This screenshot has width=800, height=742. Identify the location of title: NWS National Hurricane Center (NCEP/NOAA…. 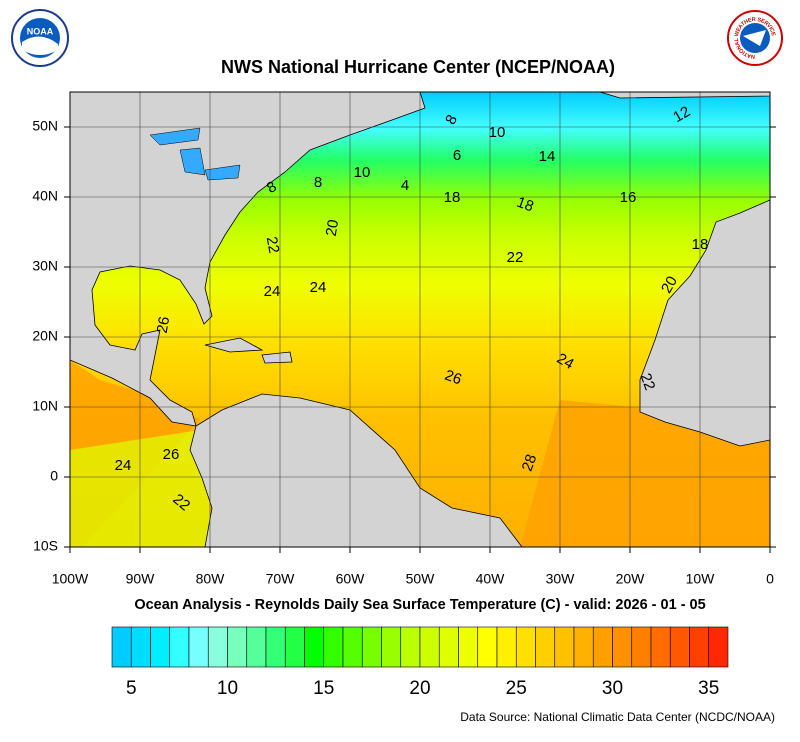
(418, 67).